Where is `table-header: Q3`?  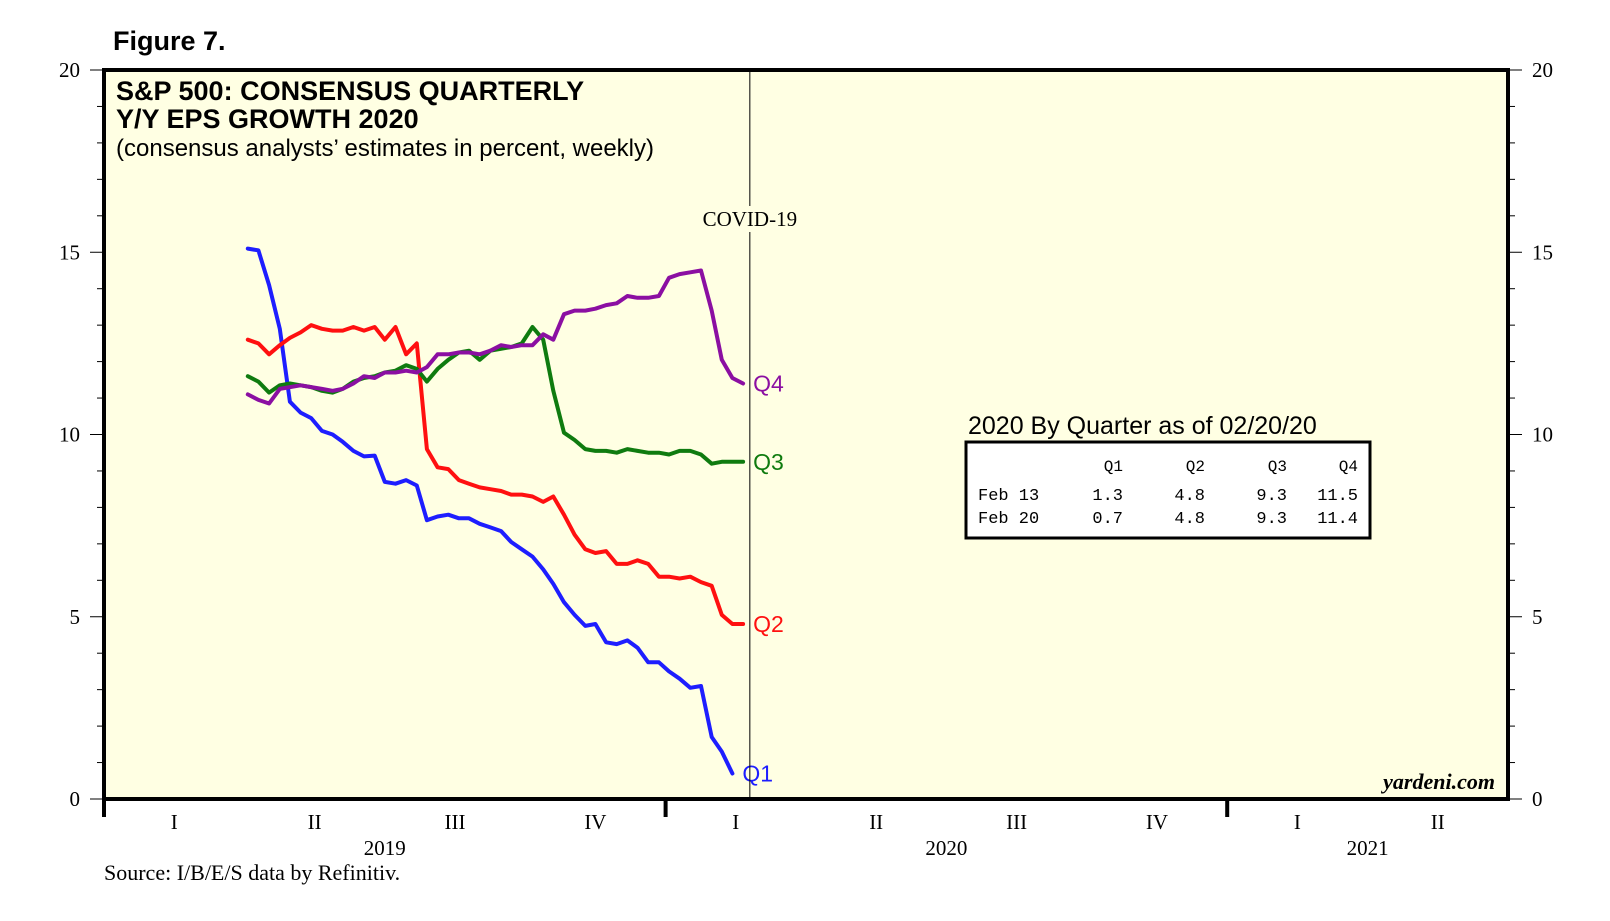 table-header: Q3 is located at coordinates (1277, 467).